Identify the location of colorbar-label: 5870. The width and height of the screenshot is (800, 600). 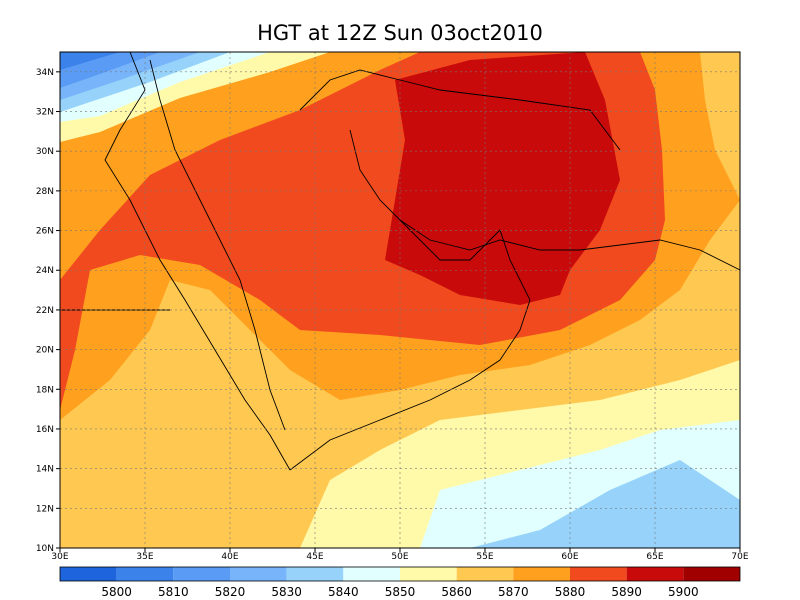
(513, 592).